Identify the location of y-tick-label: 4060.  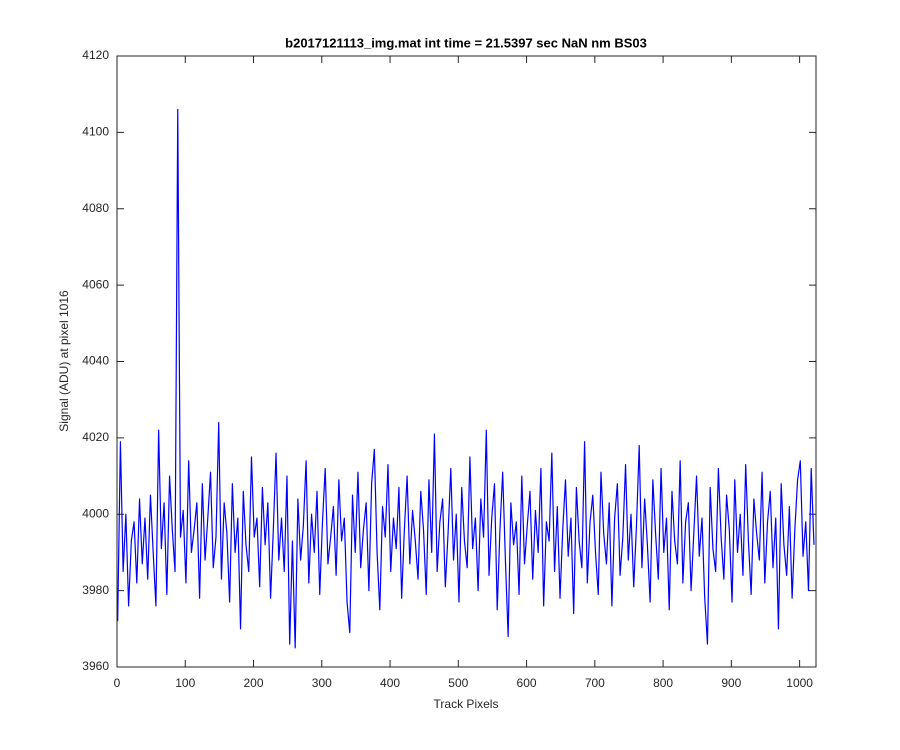
(95, 284).